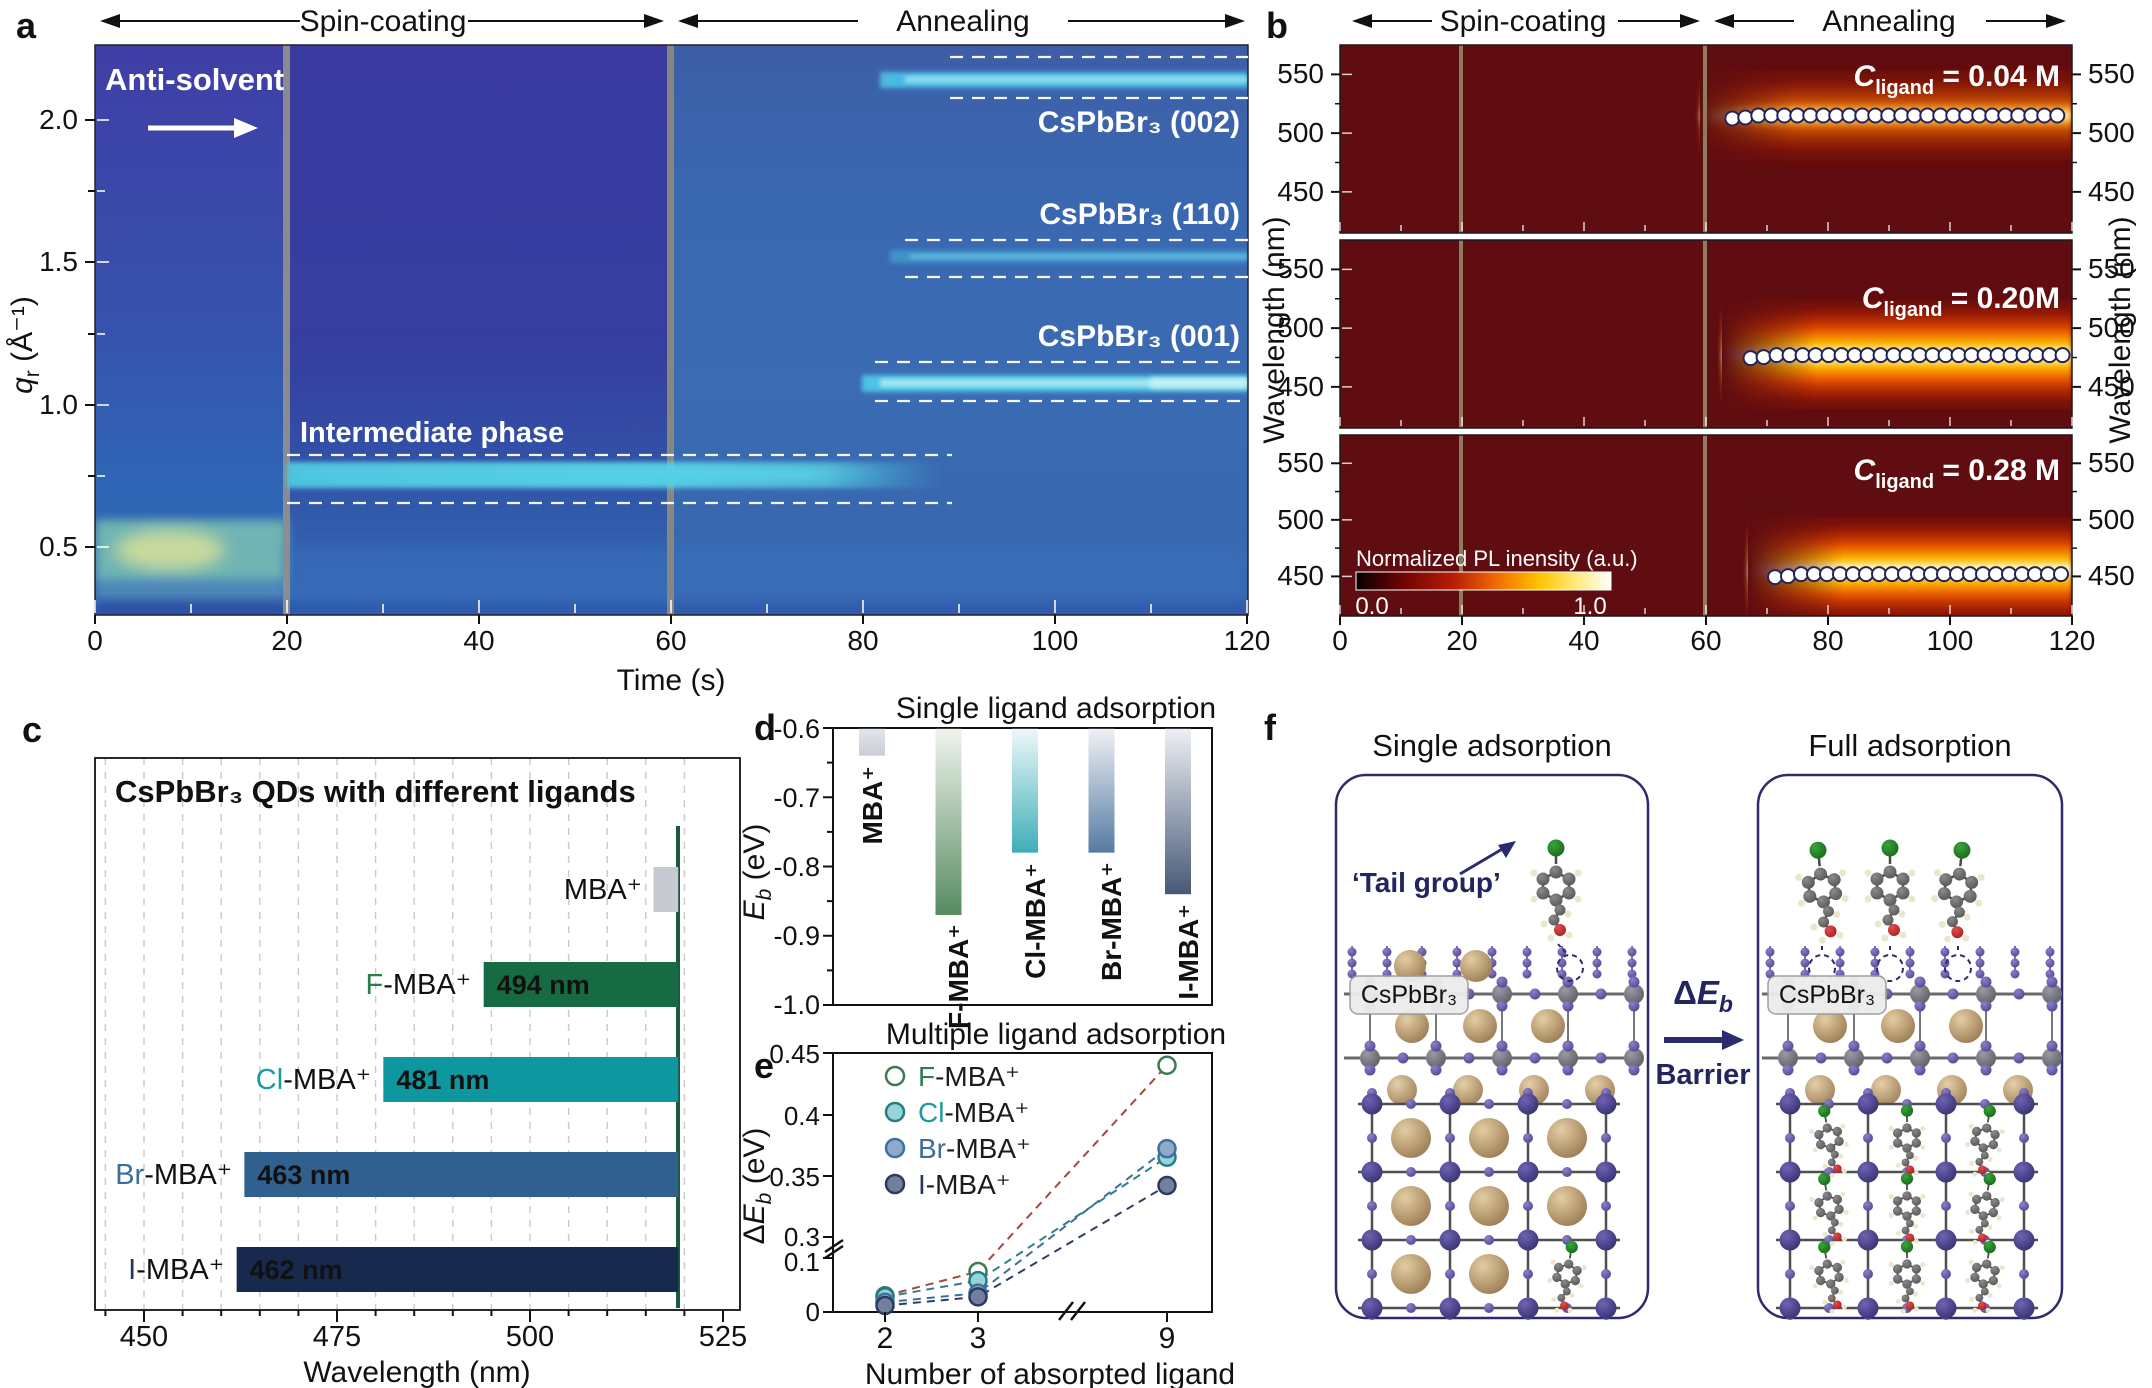  What do you see at coordinates (414, 1316) in the screenshot?
I see `panel-c-ticks` at bounding box center [414, 1316].